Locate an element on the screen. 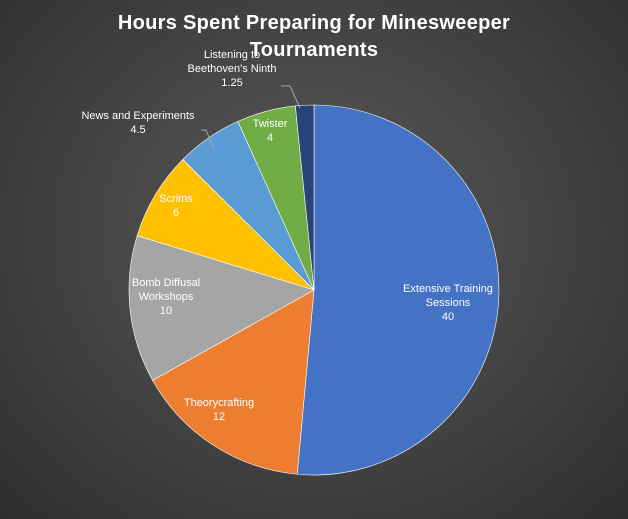 The width and height of the screenshot is (628, 519). data-label: Scrims 6 is located at coordinates (176, 206).